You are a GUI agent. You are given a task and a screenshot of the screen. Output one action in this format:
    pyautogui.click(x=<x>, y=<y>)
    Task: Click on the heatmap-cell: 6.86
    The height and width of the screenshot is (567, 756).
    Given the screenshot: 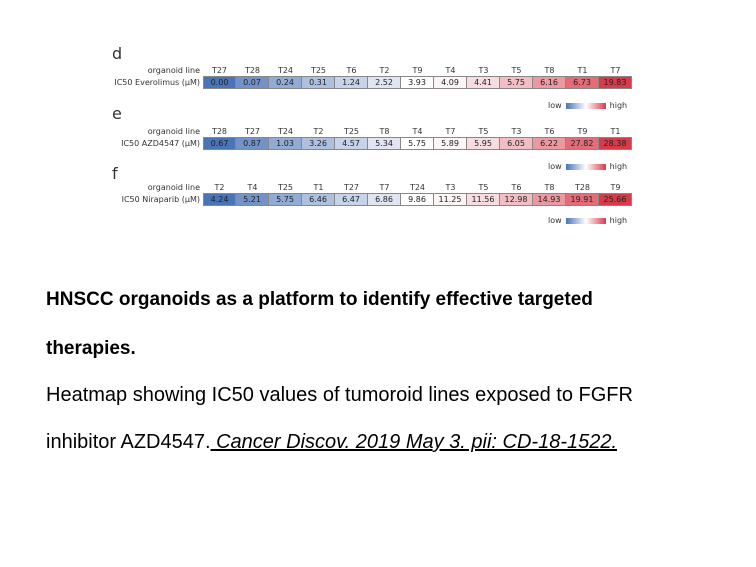 What is the action you would take?
    pyautogui.click(x=384, y=199)
    